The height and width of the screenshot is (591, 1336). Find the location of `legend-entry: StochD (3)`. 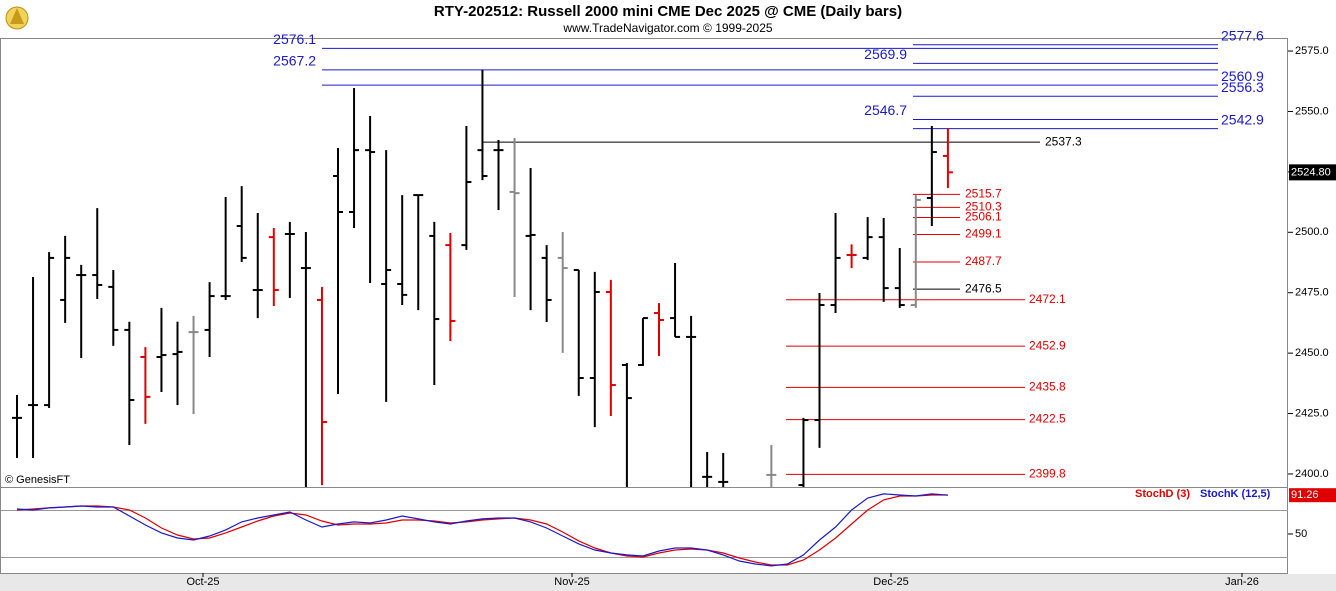

legend-entry: StochD (3) is located at coordinates (1162, 494).